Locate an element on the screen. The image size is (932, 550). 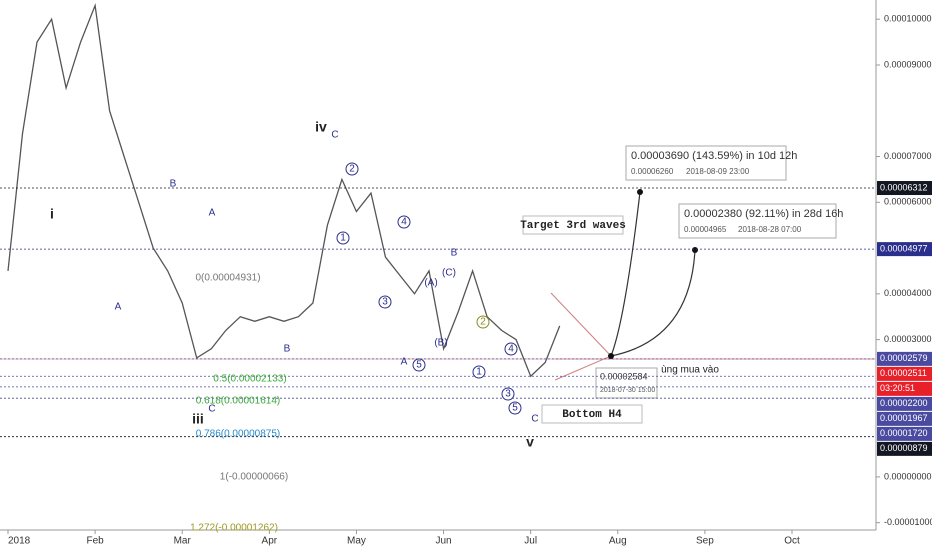
projection-value: 0.00006260 is located at coordinates (652, 171).